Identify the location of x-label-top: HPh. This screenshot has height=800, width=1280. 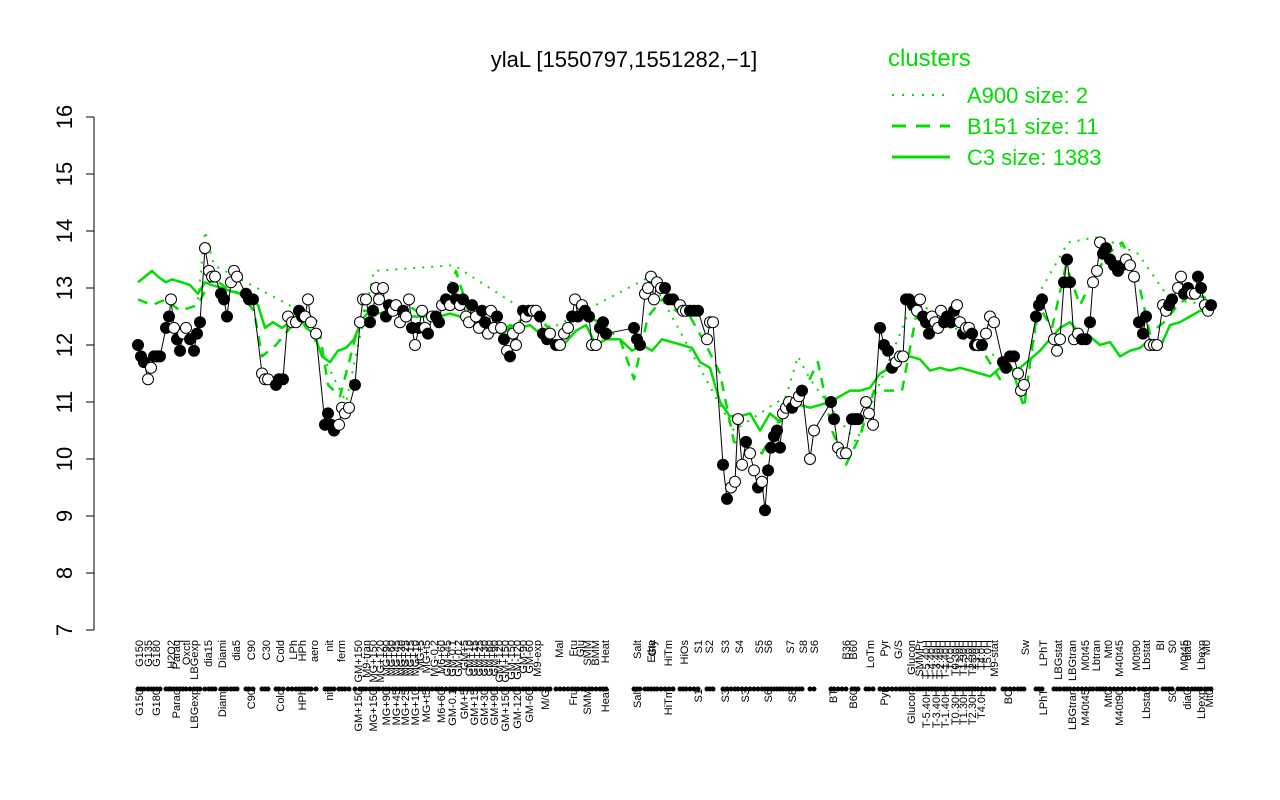
(303, 650).